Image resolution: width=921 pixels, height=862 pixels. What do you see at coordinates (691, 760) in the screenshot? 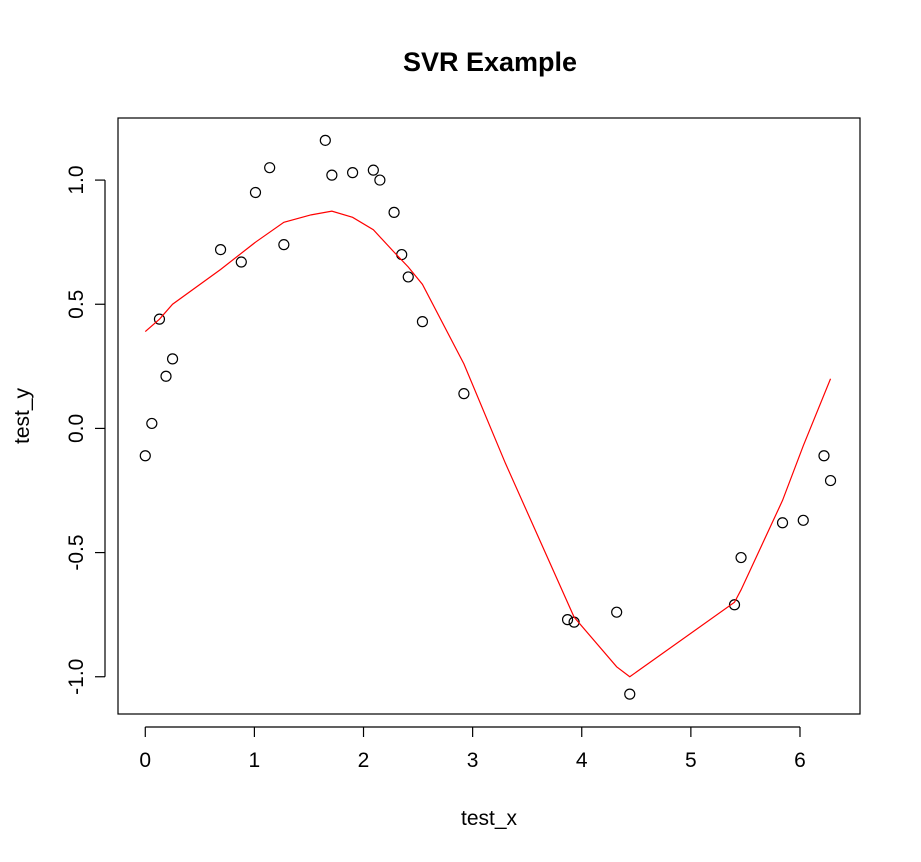
I see `x-tick-label: 5` at bounding box center [691, 760].